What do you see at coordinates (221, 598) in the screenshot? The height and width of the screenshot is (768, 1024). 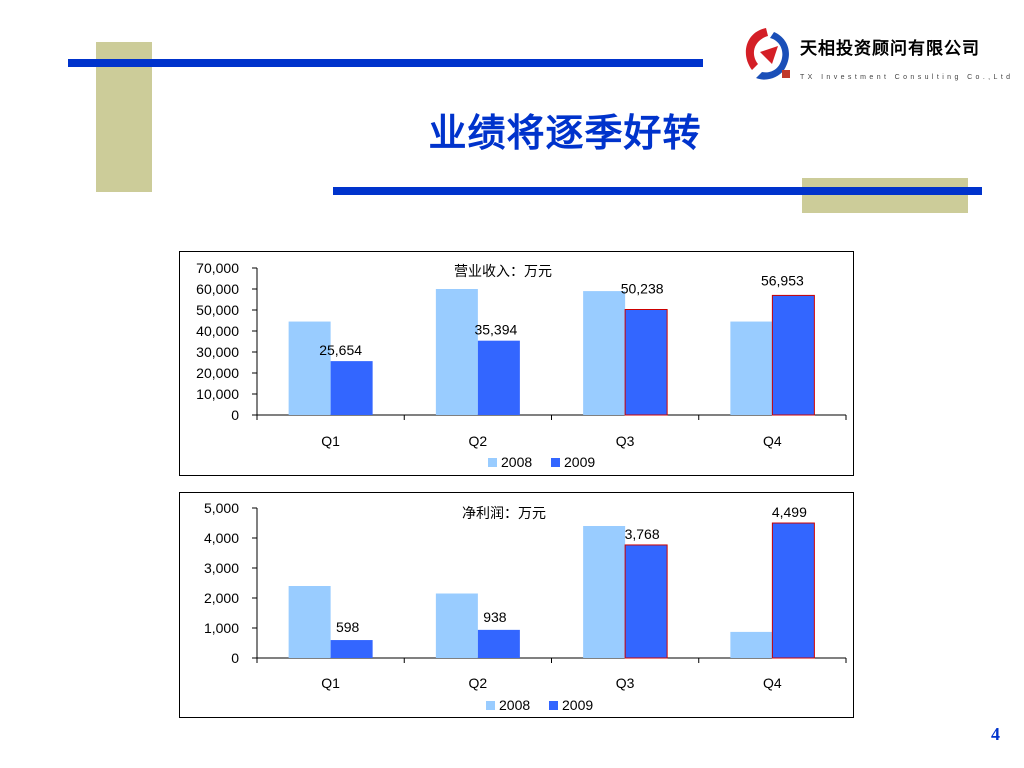 I see `y-tick-label: 2,000` at bounding box center [221, 598].